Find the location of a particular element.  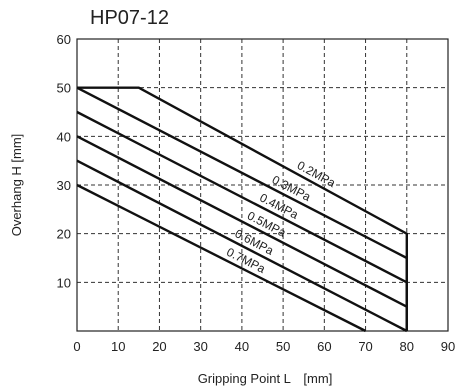

x-tick-label: 0 is located at coordinates (76, 346).